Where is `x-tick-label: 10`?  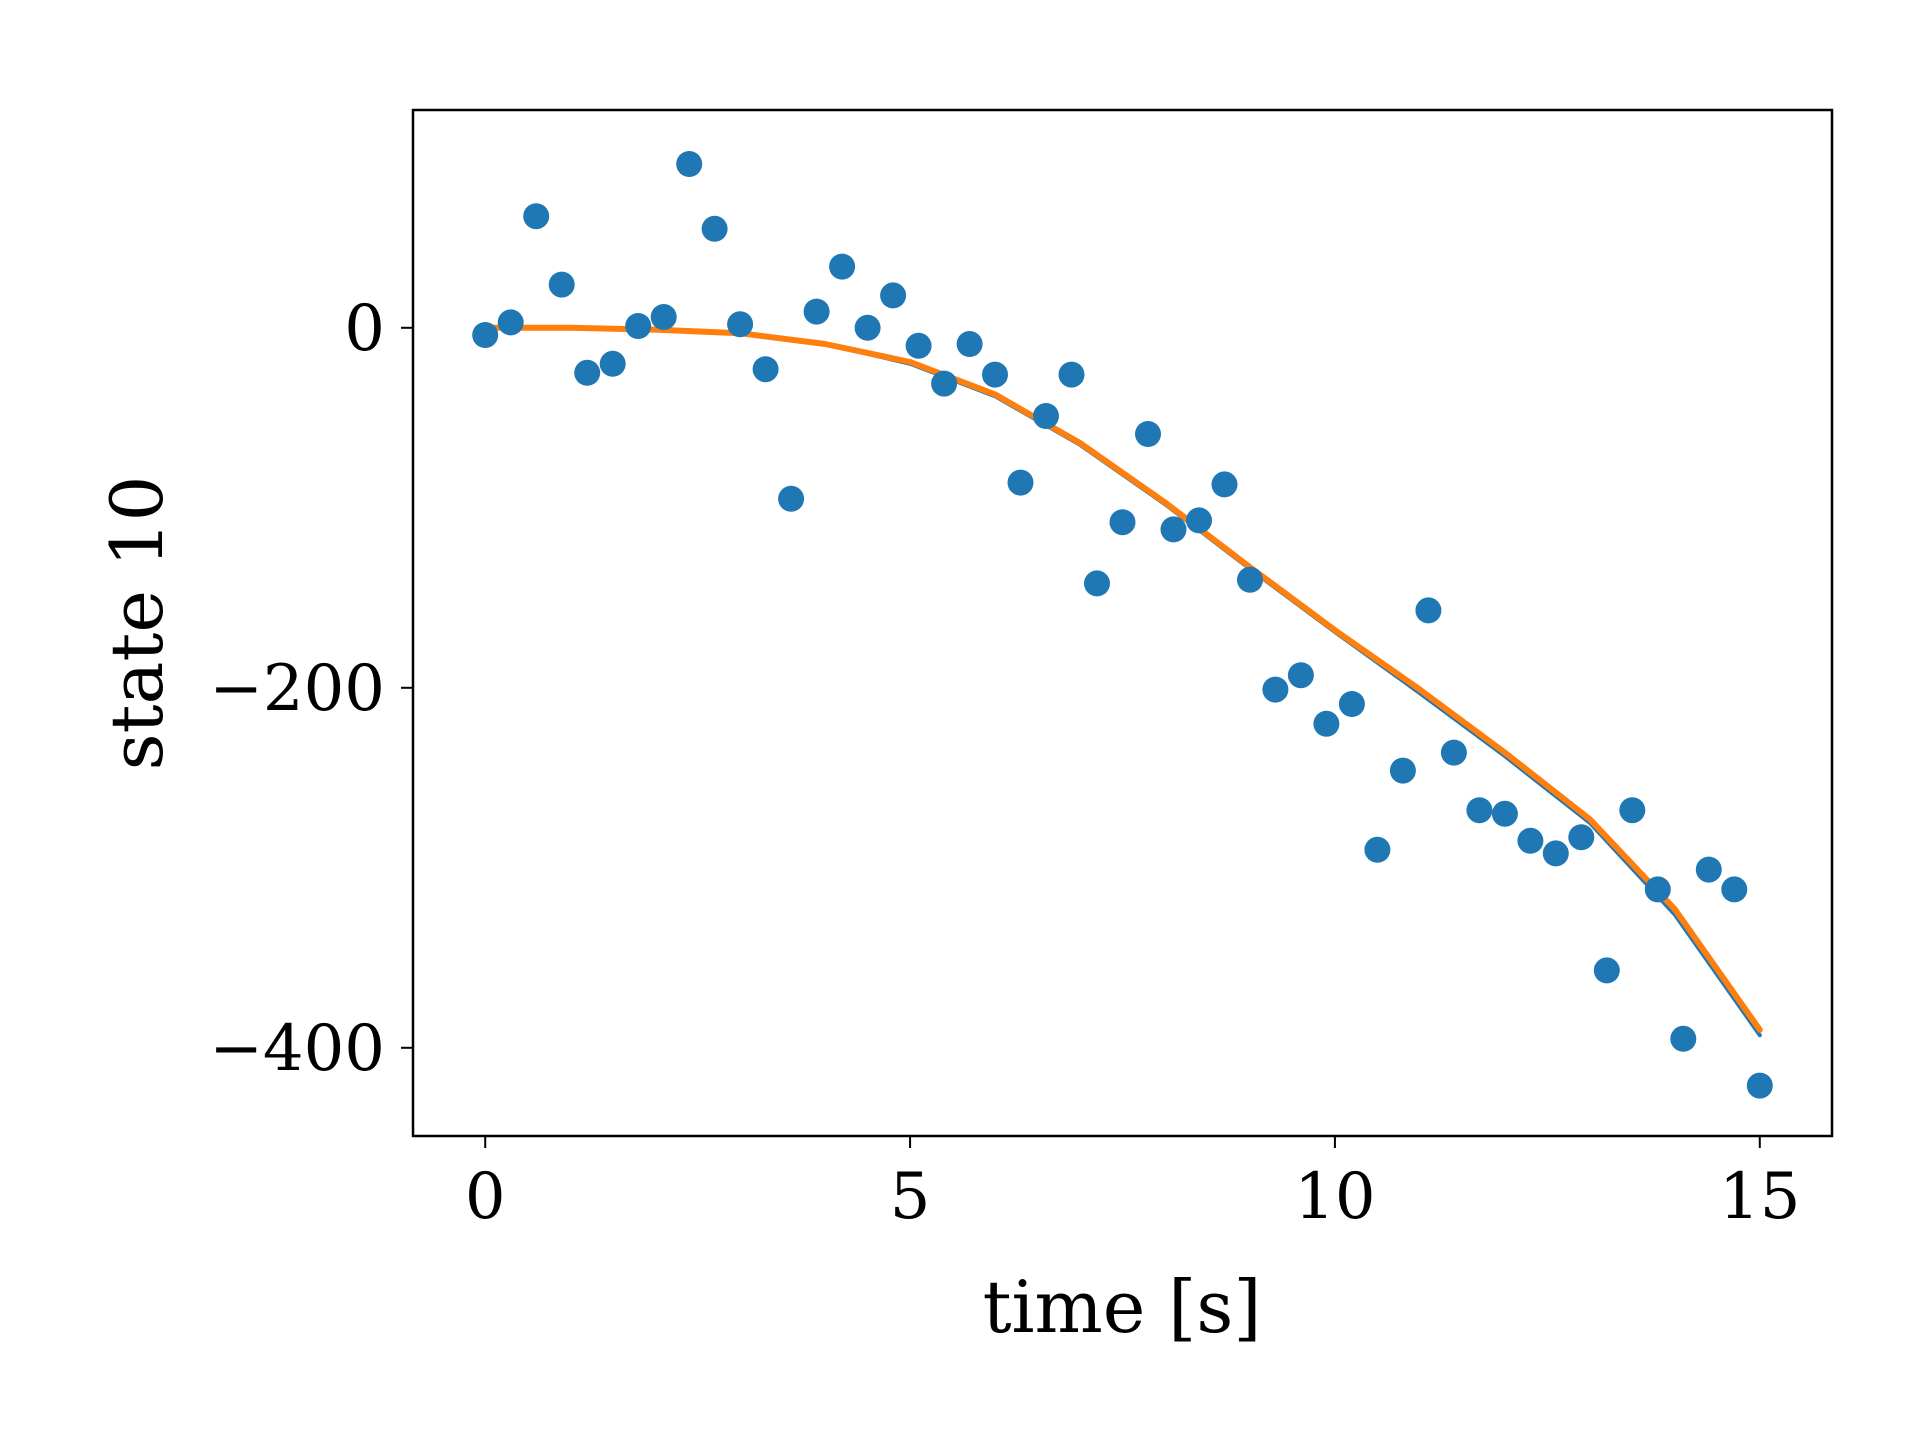 x-tick-label: 10 is located at coordinates (1334, 1197).